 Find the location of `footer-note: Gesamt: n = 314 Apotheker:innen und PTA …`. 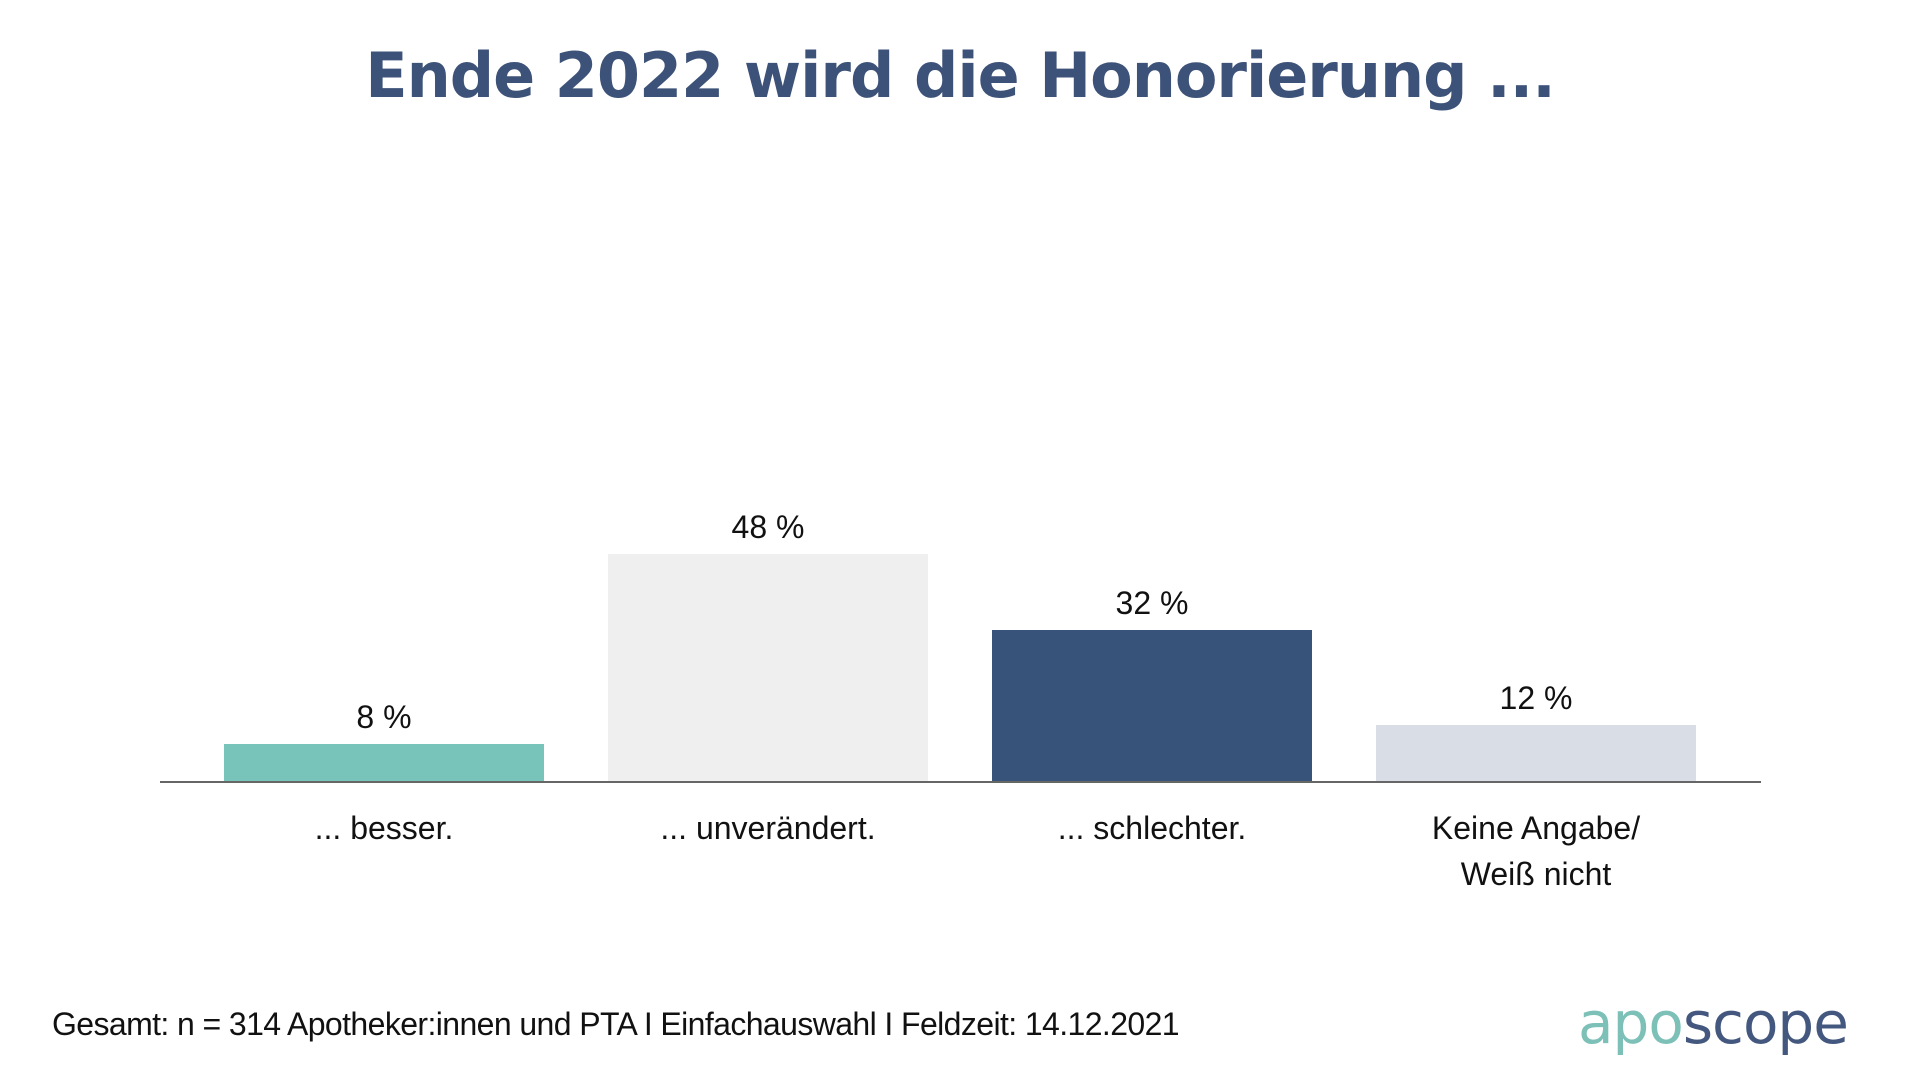

footer-note: Gesamt: n = 314 Apotheker:innen und PTA … is located at coordinates (616, 1024).